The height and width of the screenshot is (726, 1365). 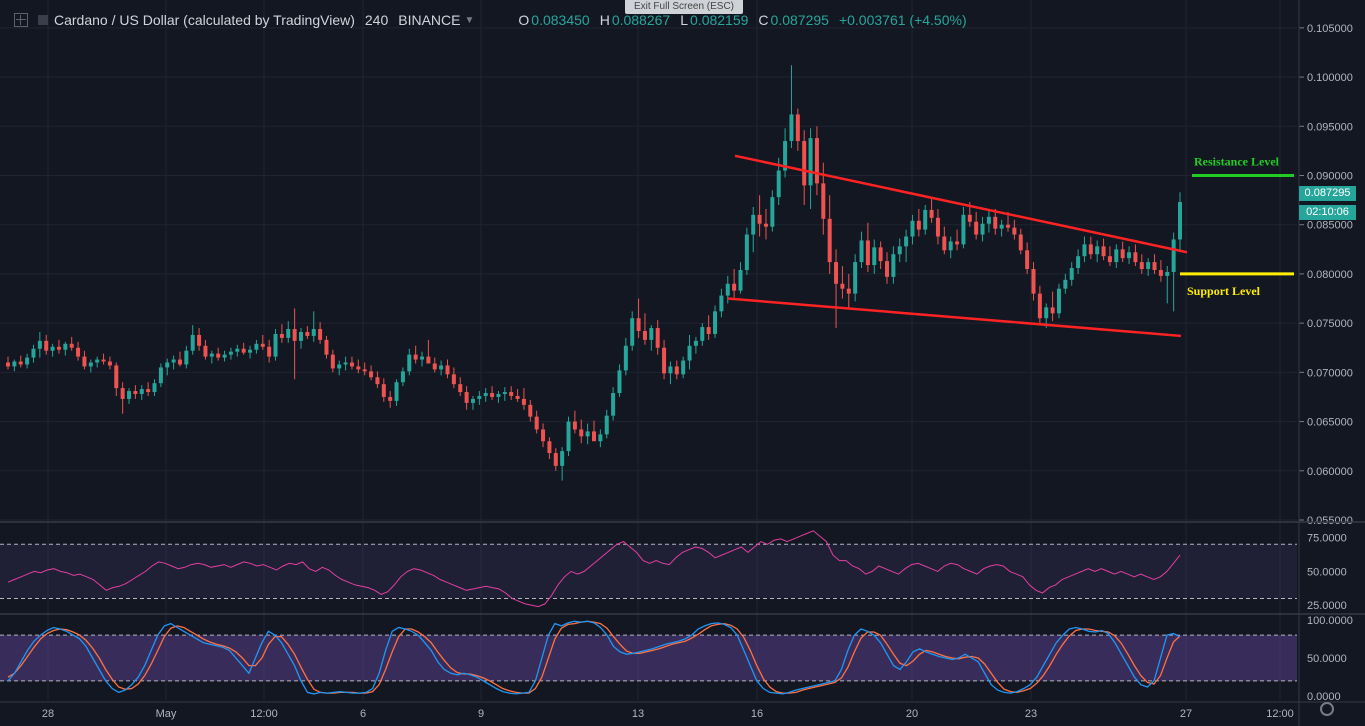 I want to click on x-tick-label: 28, so click(x=48, y=714).